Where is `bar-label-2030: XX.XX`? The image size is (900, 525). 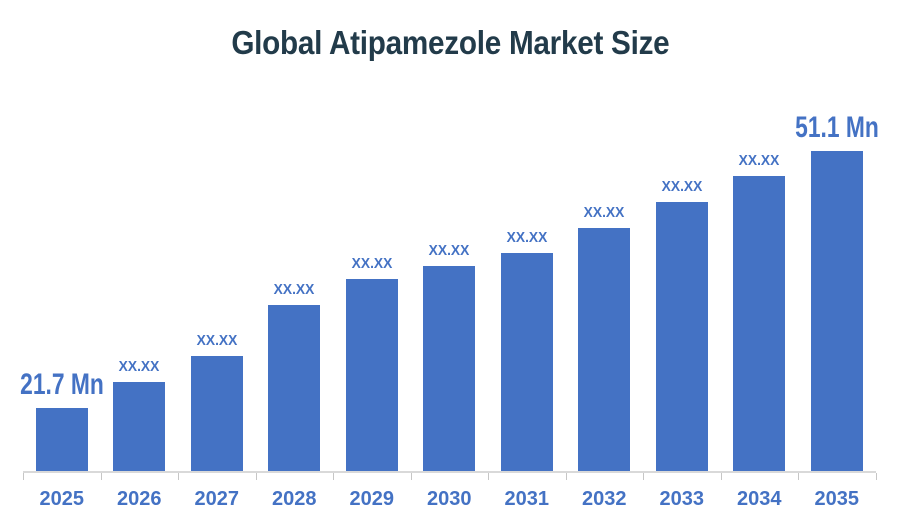 bar-label-2030: XX.XX is located at coordinates (449, 250).